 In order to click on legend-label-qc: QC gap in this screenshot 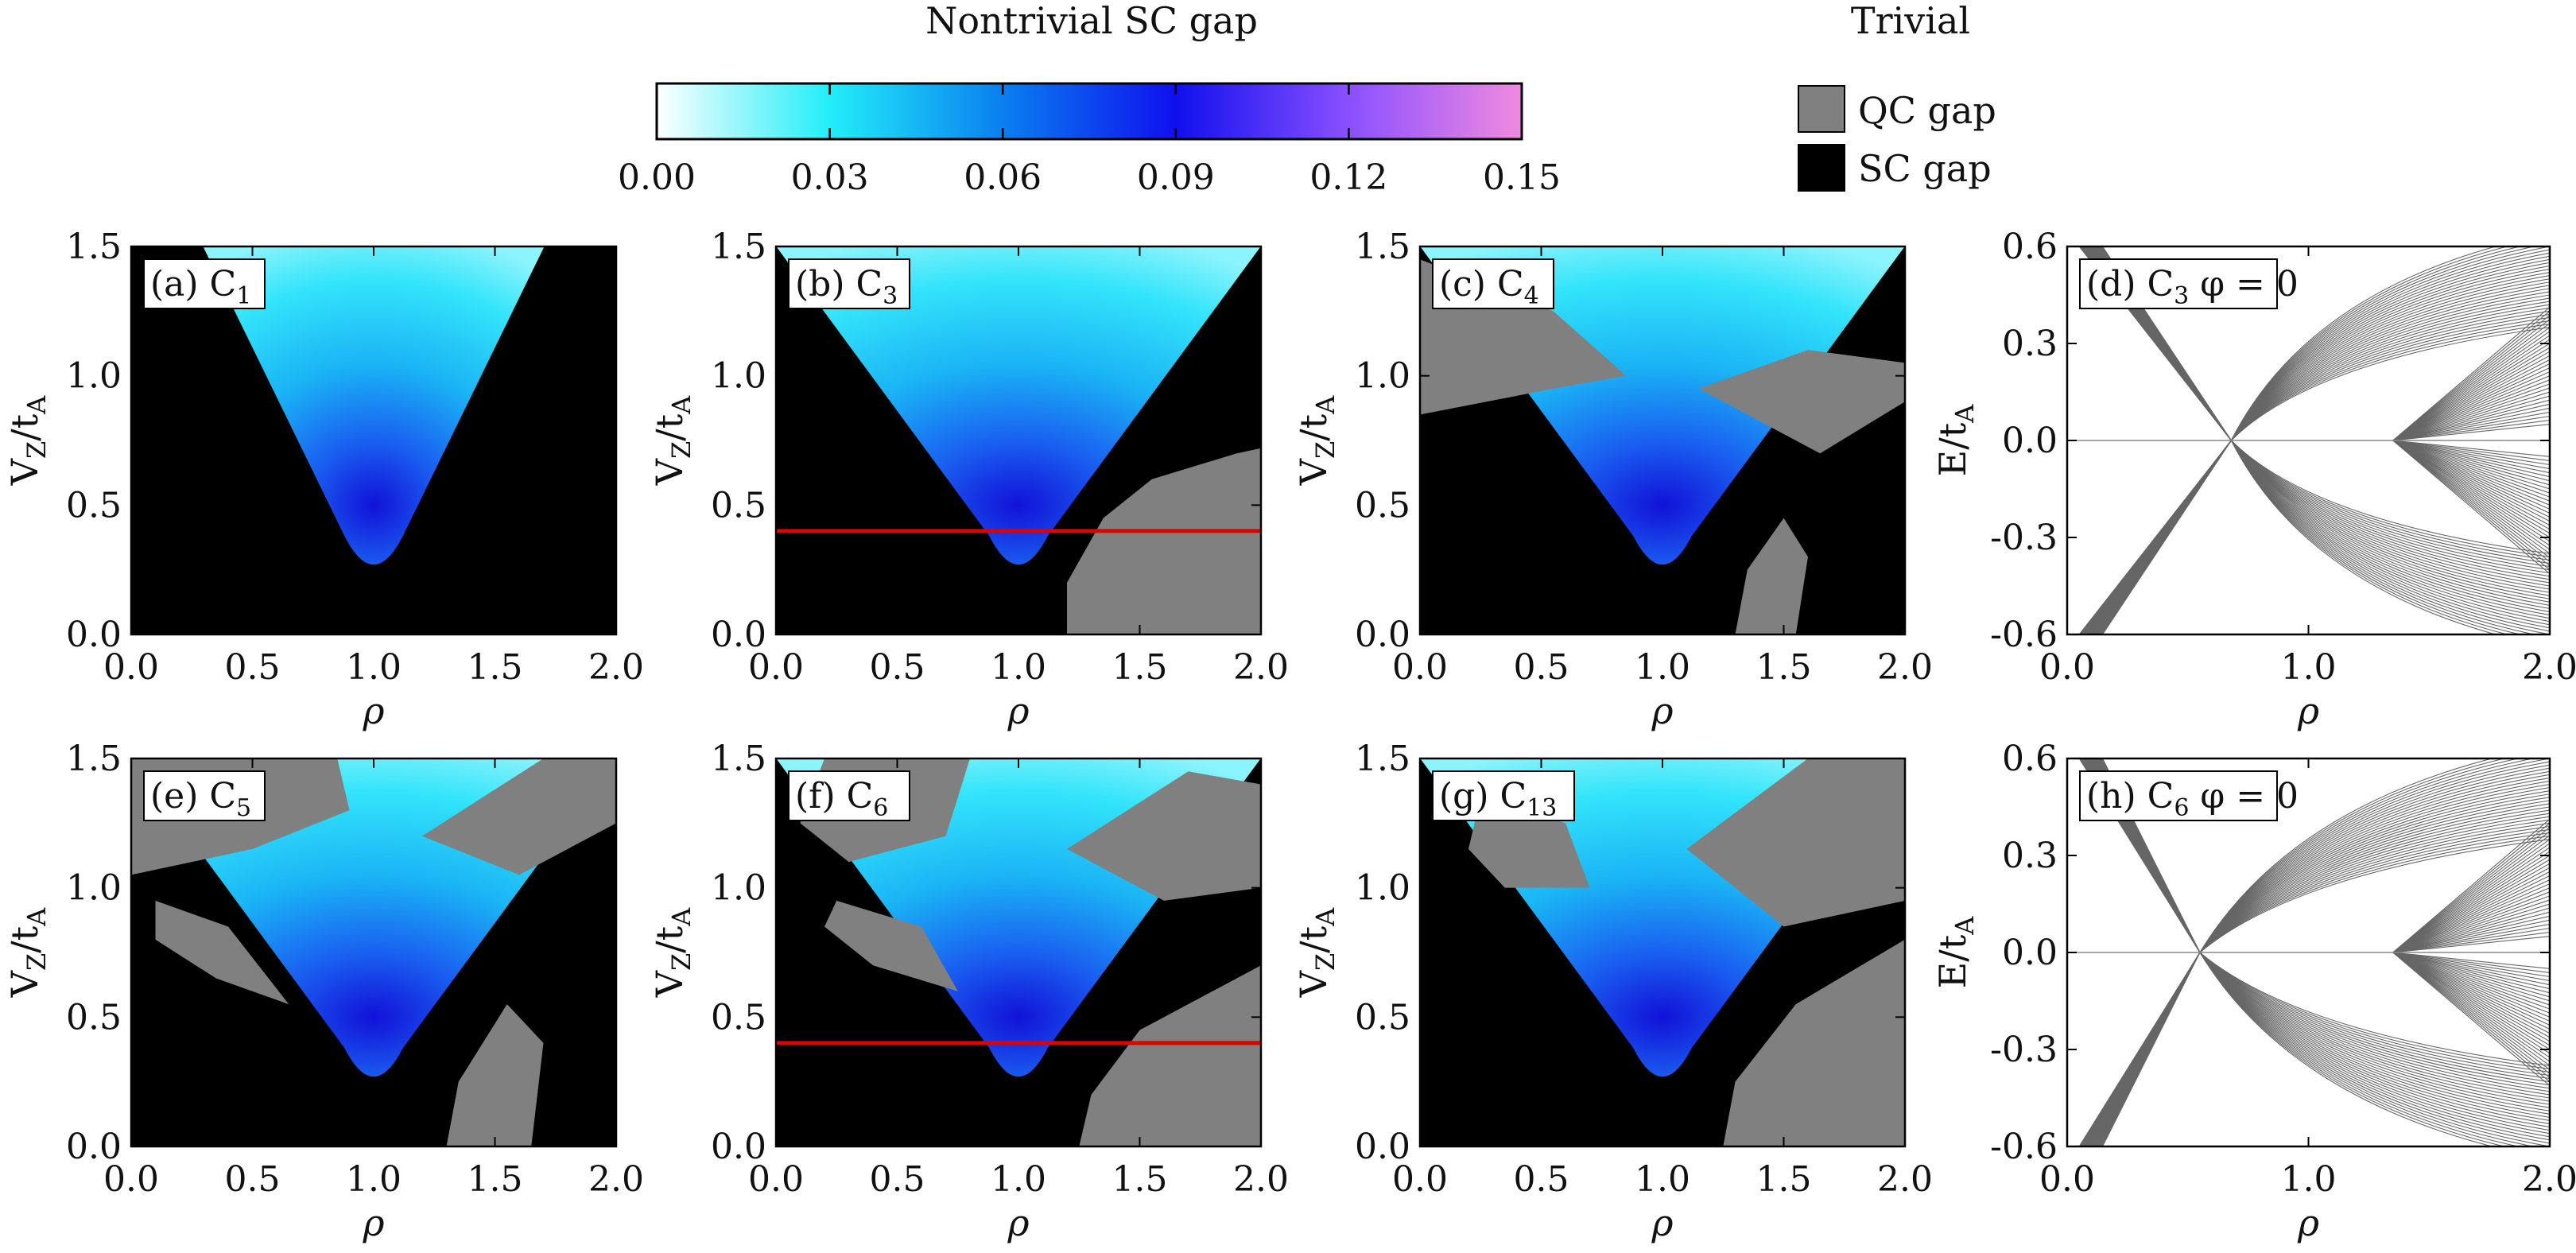, I will do `click(1927, 110)`.